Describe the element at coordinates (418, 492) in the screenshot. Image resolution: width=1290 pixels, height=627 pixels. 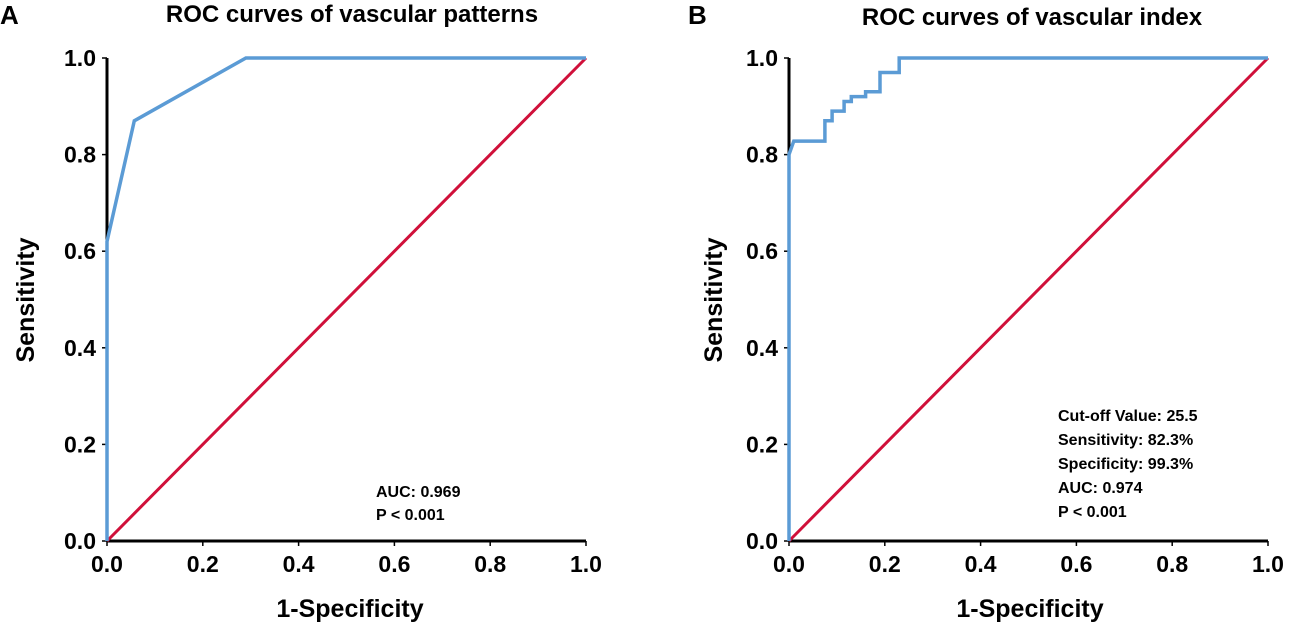
I see `annotation-text: AUC: 0.969` at that location.